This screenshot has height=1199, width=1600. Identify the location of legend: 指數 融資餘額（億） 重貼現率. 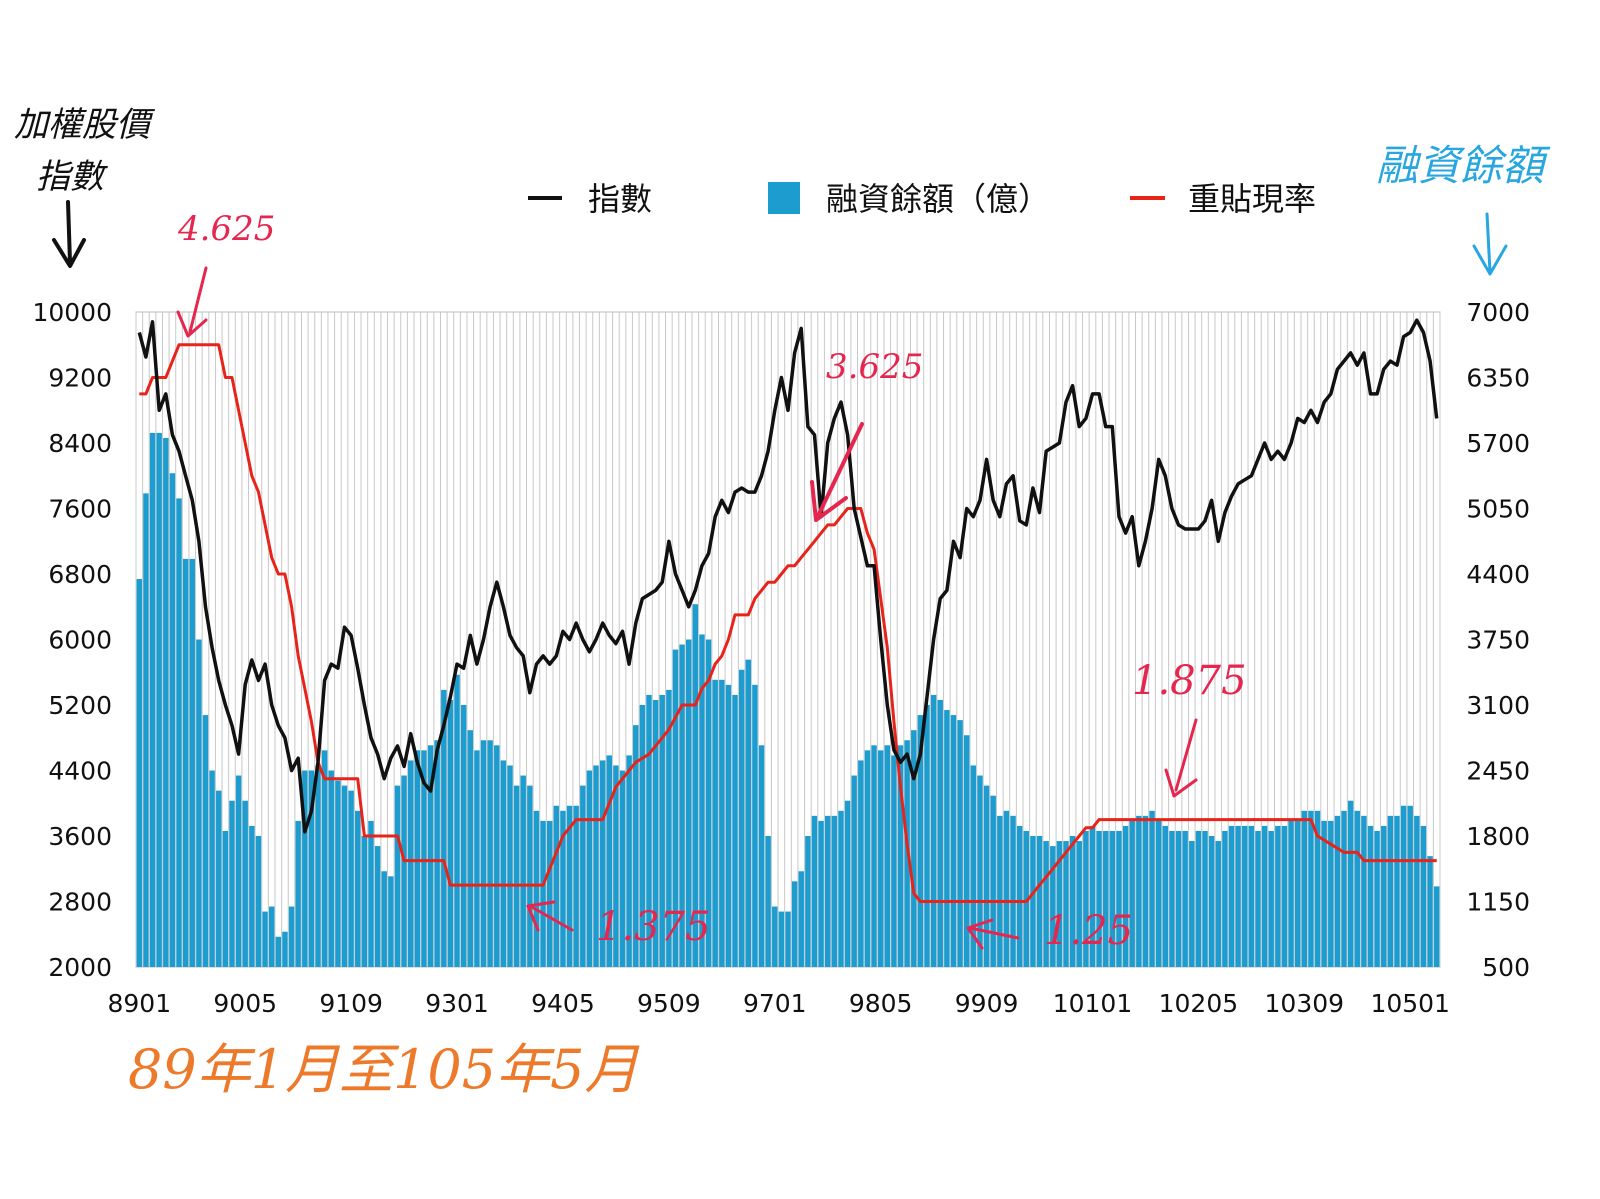
(922, 199).